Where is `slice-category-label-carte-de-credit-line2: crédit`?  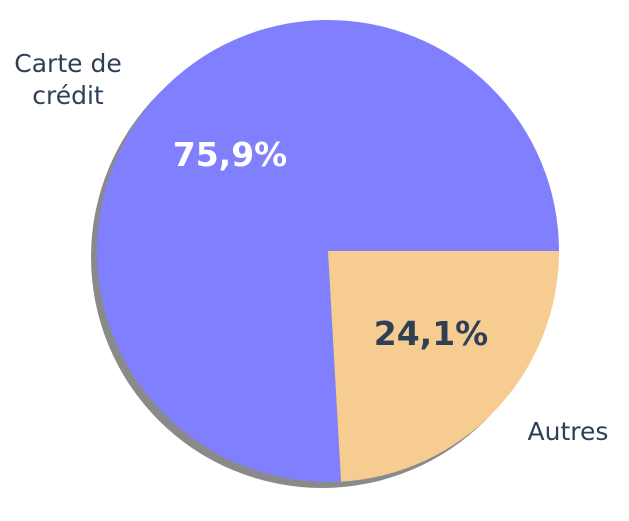
slice-category-label-carte-de-credit-line2: crédit is located at coordinates (68, 95).